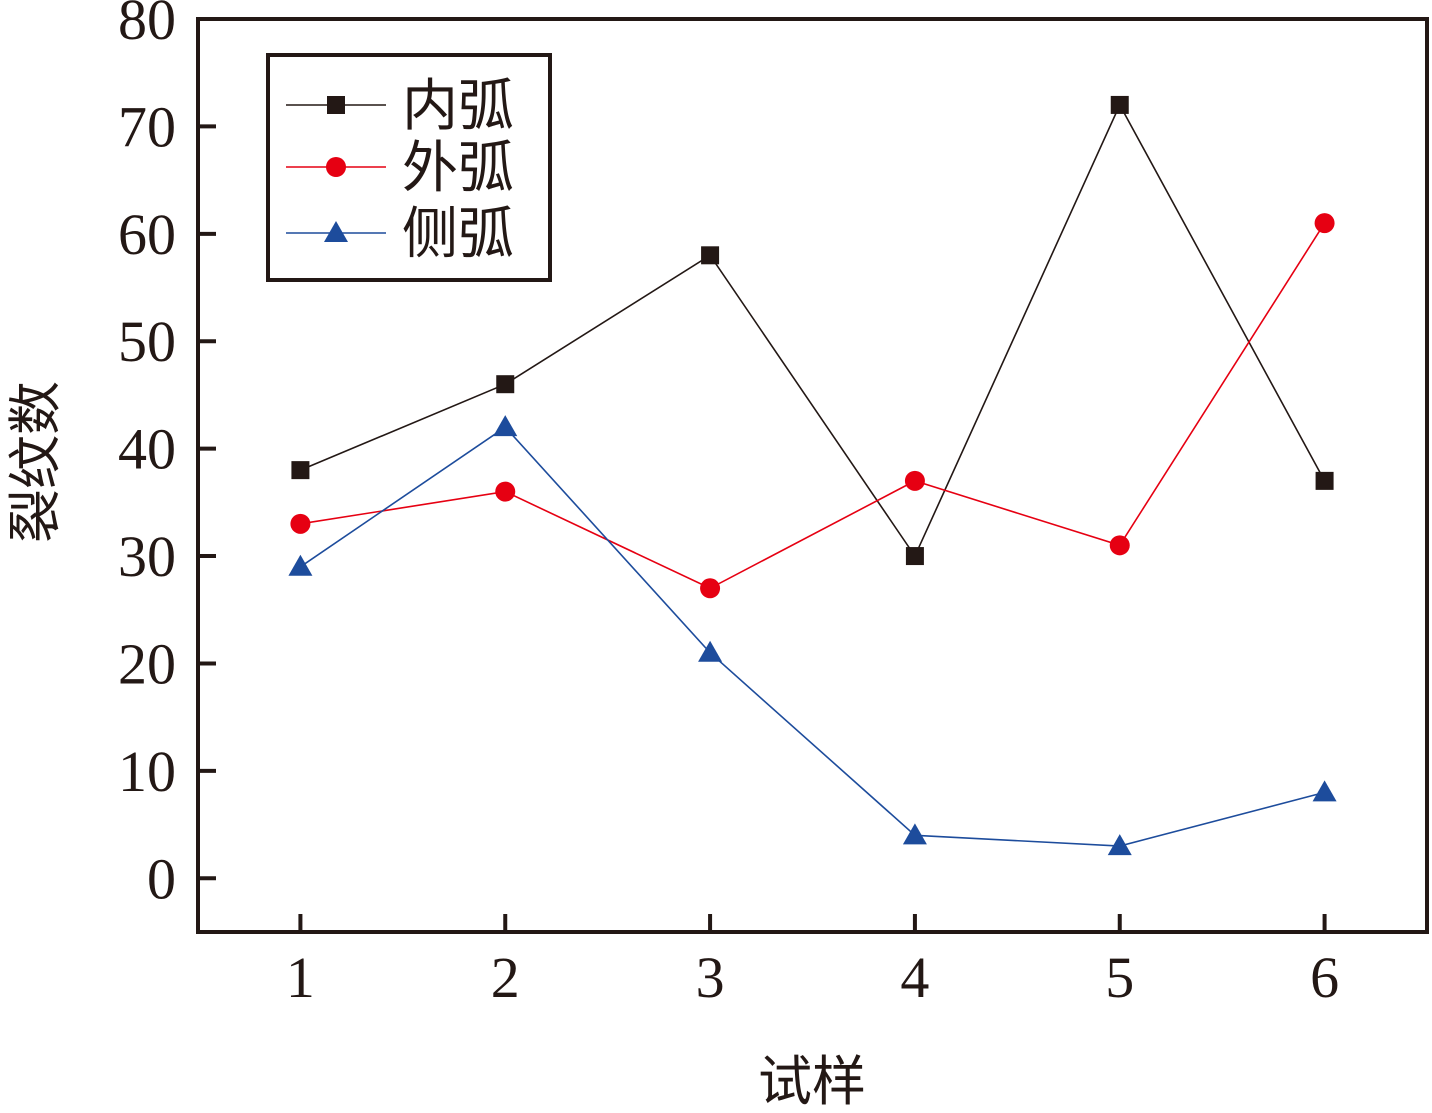  Describe the element at coordinates (147, 234) in the screenshot. I see `y-tick-label: 60` at that location.